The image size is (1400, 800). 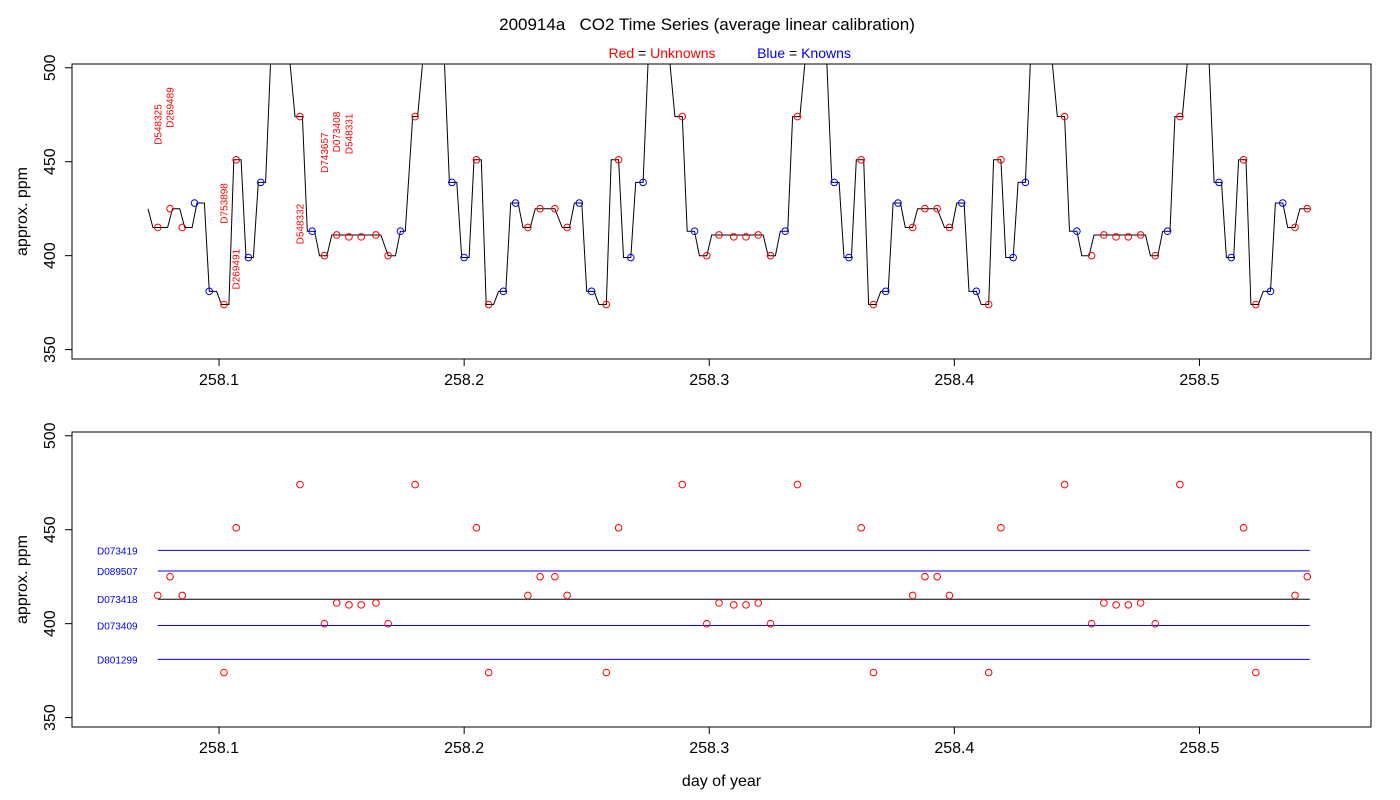 I want to click on panel-top-annotation-D269489: D269489, so click(x=171, y=107).